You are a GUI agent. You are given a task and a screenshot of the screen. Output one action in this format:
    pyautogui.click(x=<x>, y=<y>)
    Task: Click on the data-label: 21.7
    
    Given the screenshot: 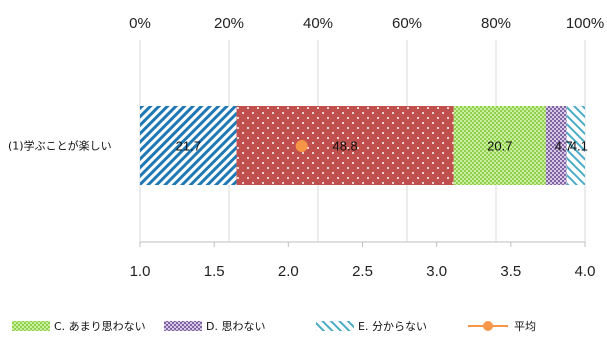 What is the action you would take?
    pyautogui.click(x=188, y=146)
    